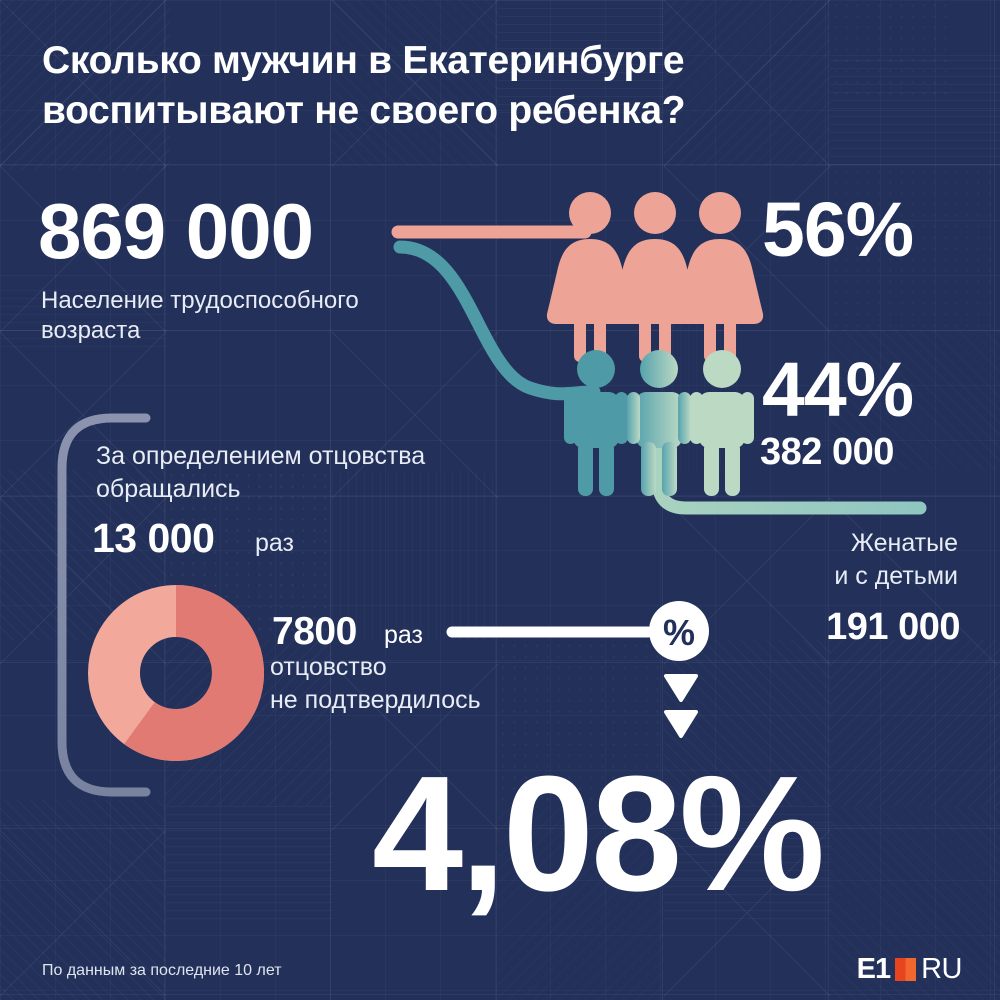 Image resolution: width=1000 pixels, height=1000 pixels. What do you see at coordinates (200, 315) in the screenshot?
I see `population-caption: Население трудоспособного возраста` at bounding box center [200, 315].